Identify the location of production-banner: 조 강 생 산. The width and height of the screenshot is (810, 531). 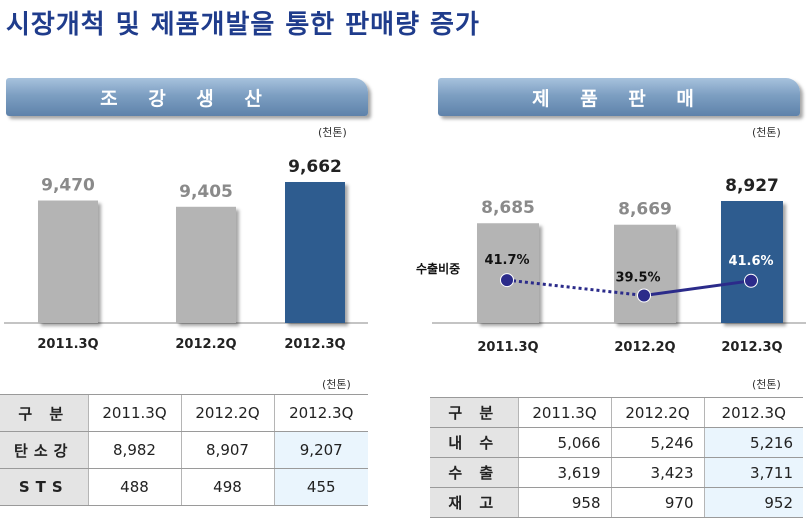
(187, 97).